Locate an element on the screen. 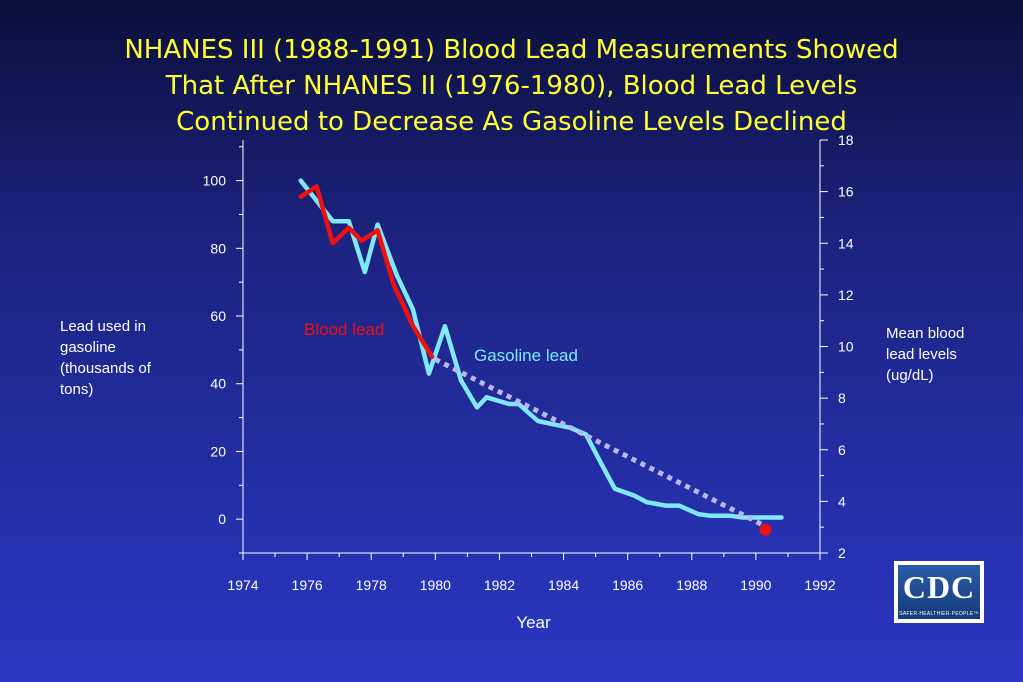  x-tick-label-1978: 1978 is located at coordinates (371, 585).